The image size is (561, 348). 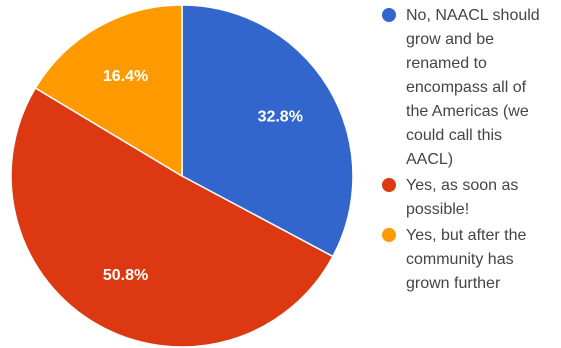 What do you see at coordinates (462, 197) in the screenshot?
I see `legend-label-1: Yes, as soon as possible!` at bounding box center [462, 197].